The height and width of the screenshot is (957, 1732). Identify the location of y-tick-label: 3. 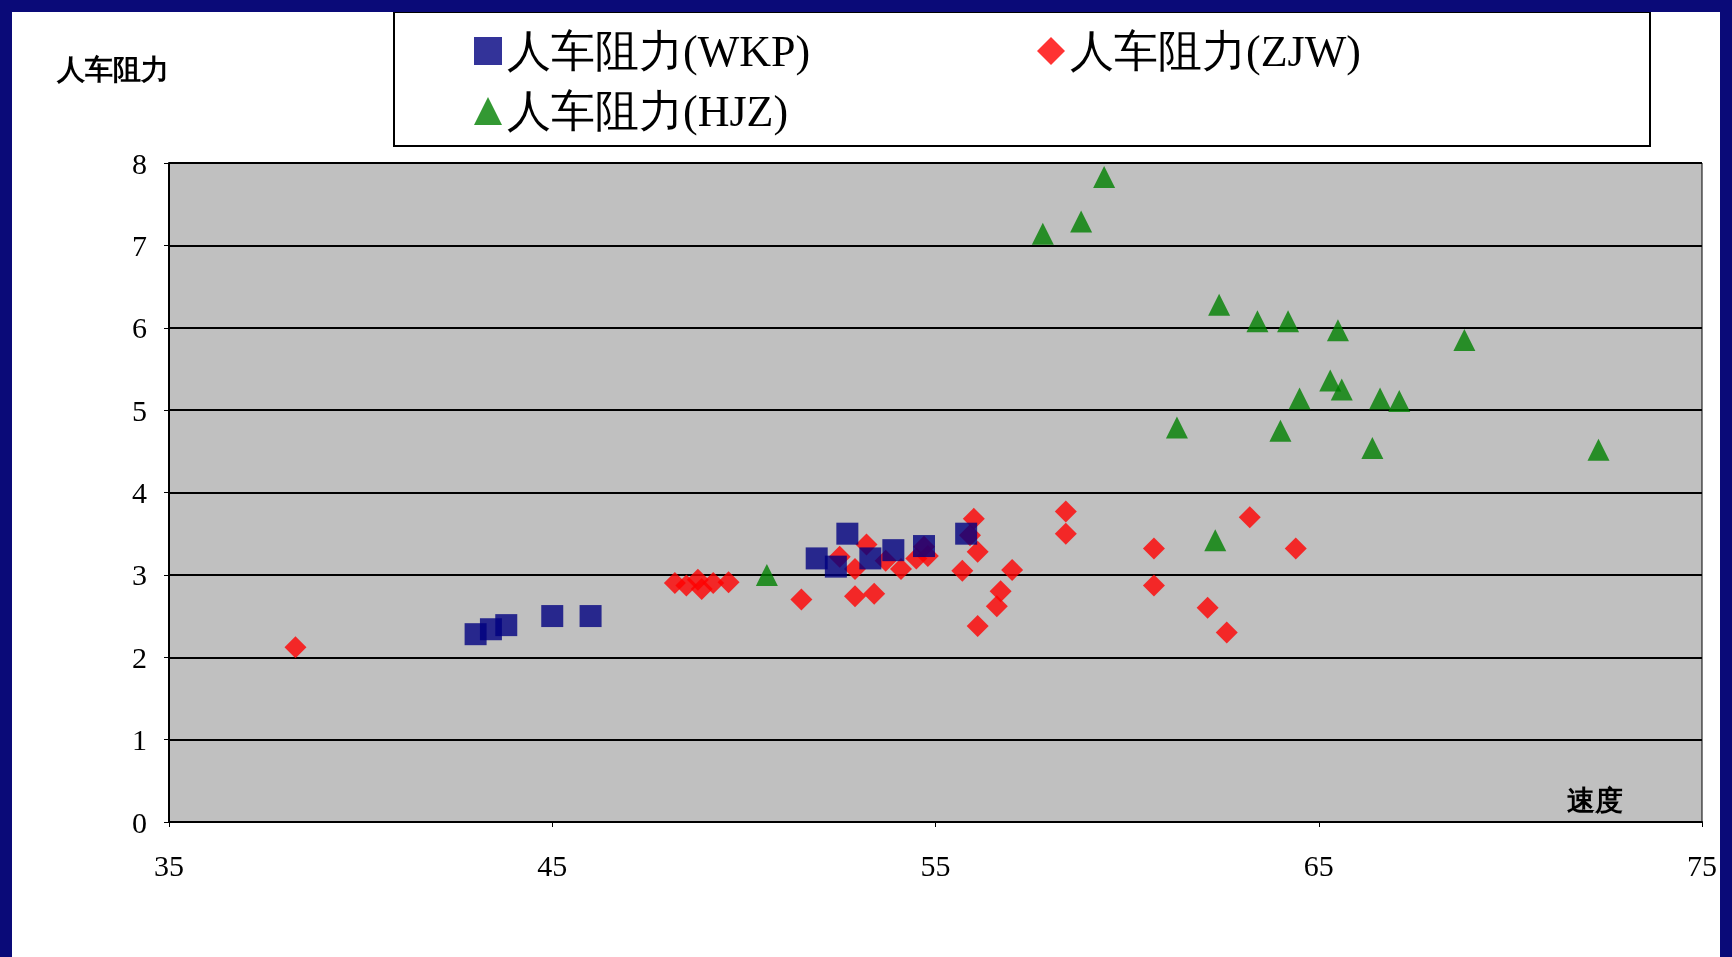
(139, 575).